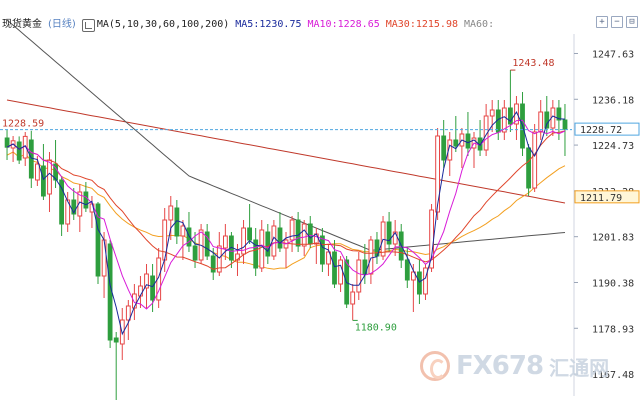 This screenshot has width=640, height=404. What do you see at coordinates (376, 327) in the screenshot?
I see `annotation-label: 1180.90` at bounding box center [376, 327].